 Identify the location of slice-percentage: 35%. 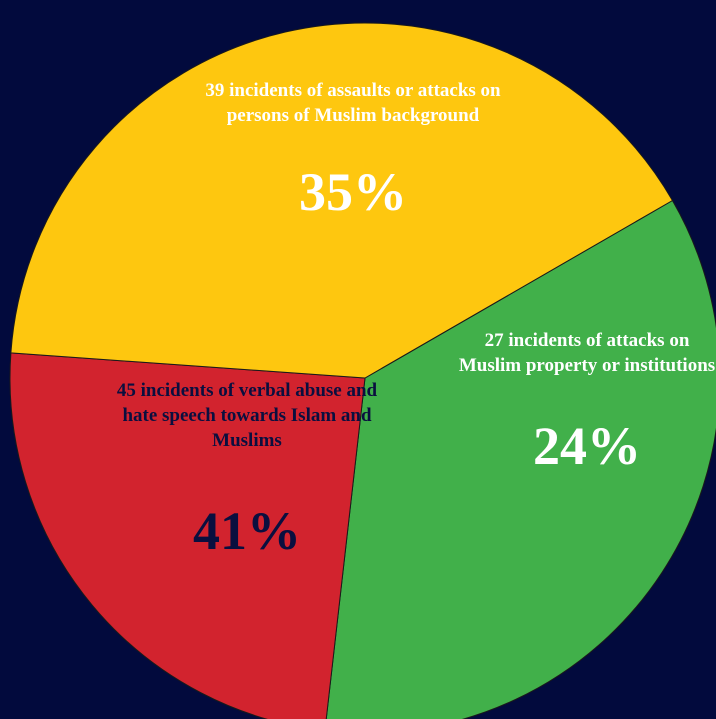
(353, 192).